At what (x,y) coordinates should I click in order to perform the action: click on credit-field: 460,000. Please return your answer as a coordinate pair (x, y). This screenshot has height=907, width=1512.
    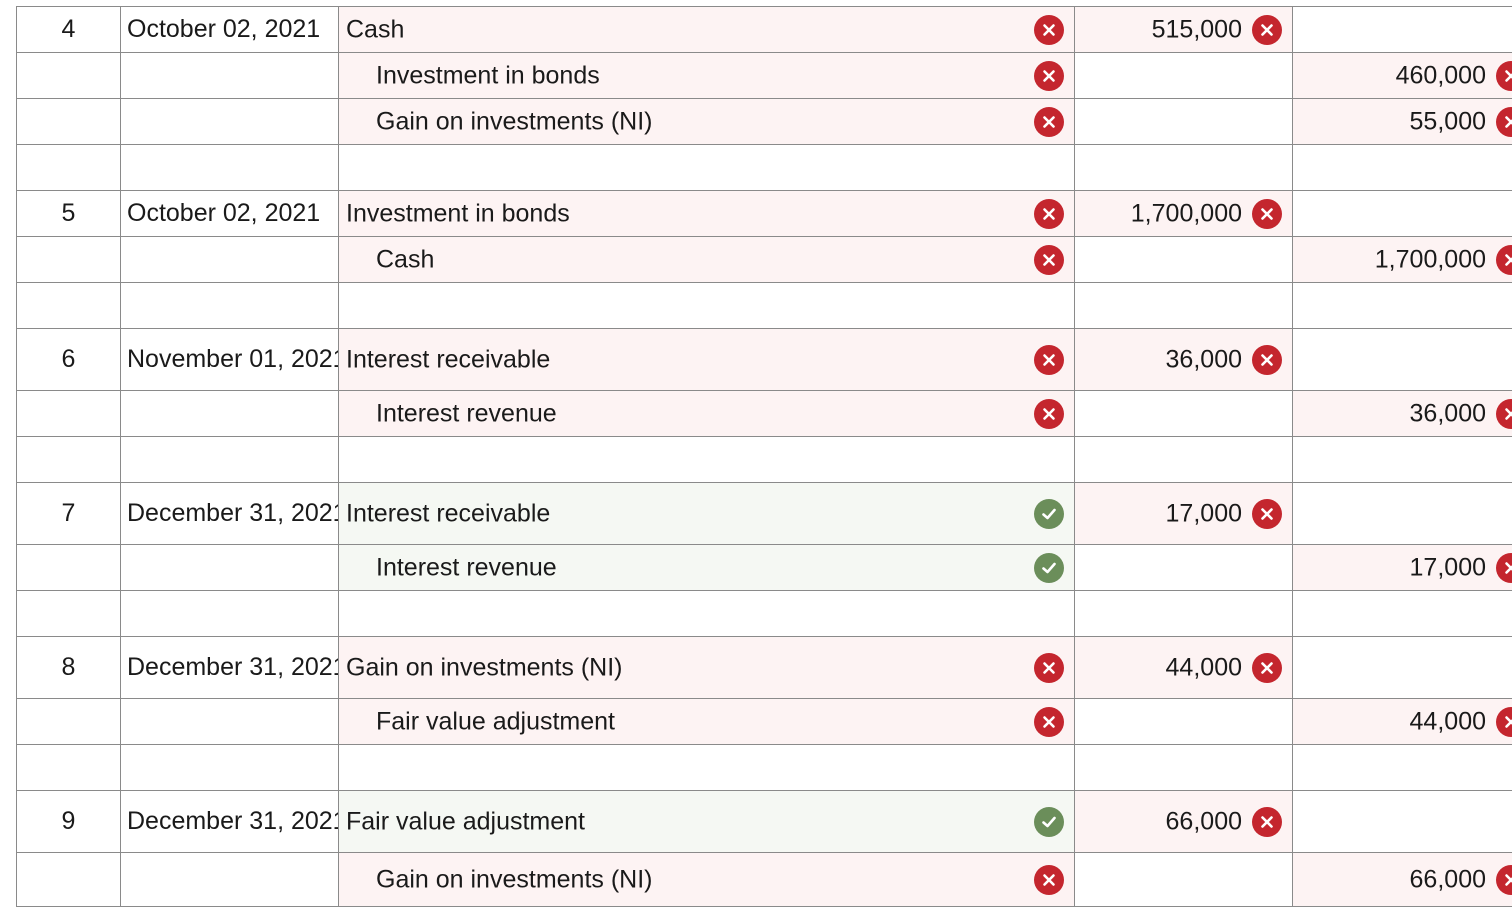
    Looking at the image, I should click on (1402, 76).